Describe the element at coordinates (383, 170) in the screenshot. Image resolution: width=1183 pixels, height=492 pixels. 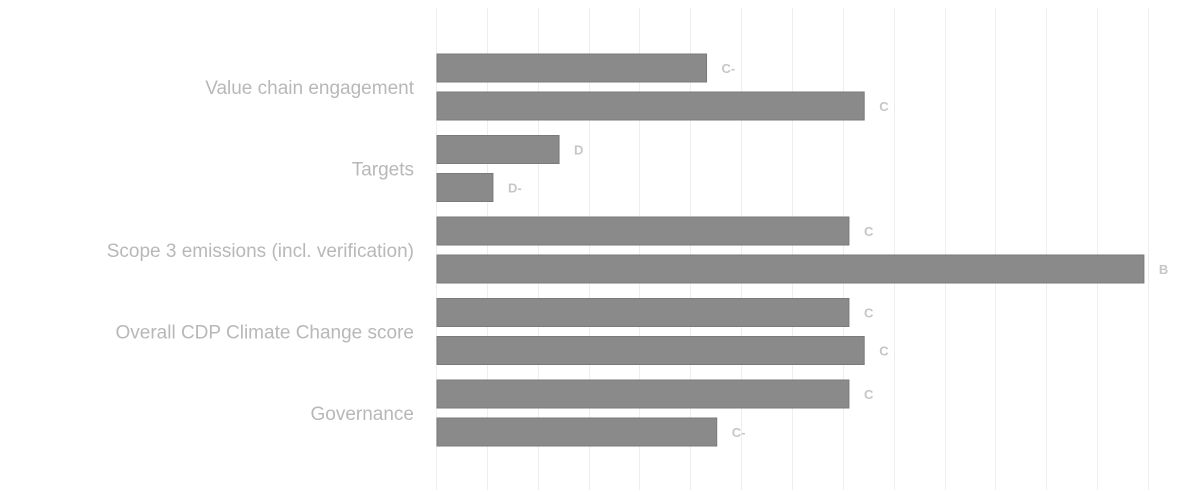
I see `category-label-1: Targets` at that location.